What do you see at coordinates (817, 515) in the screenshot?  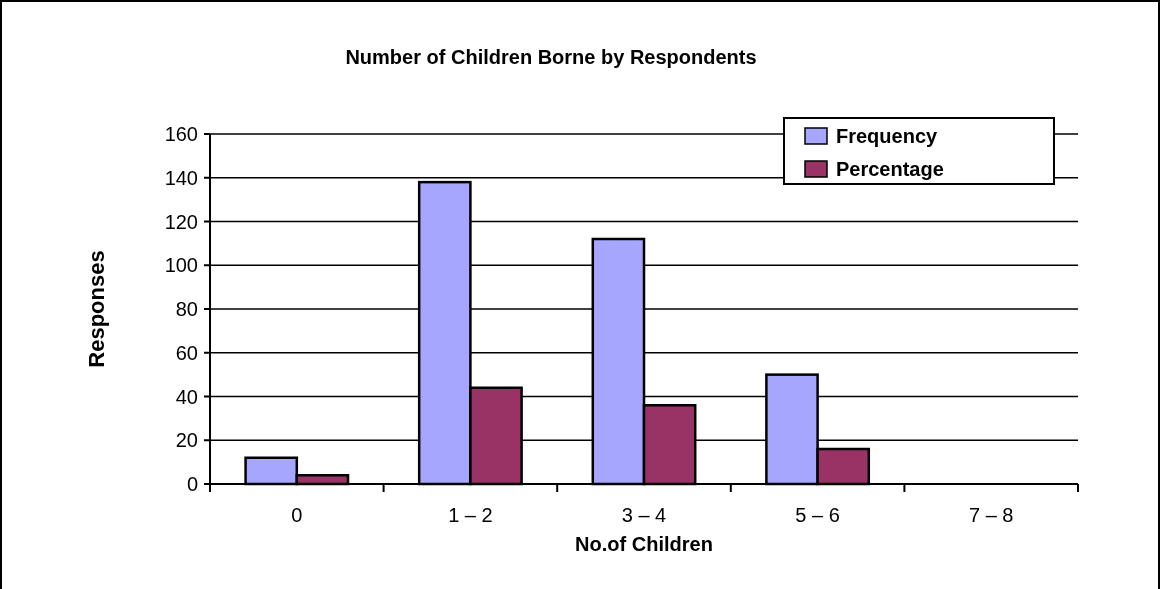 I see `x-tick-label: 5 – 6` at bounding box center [817, 515].